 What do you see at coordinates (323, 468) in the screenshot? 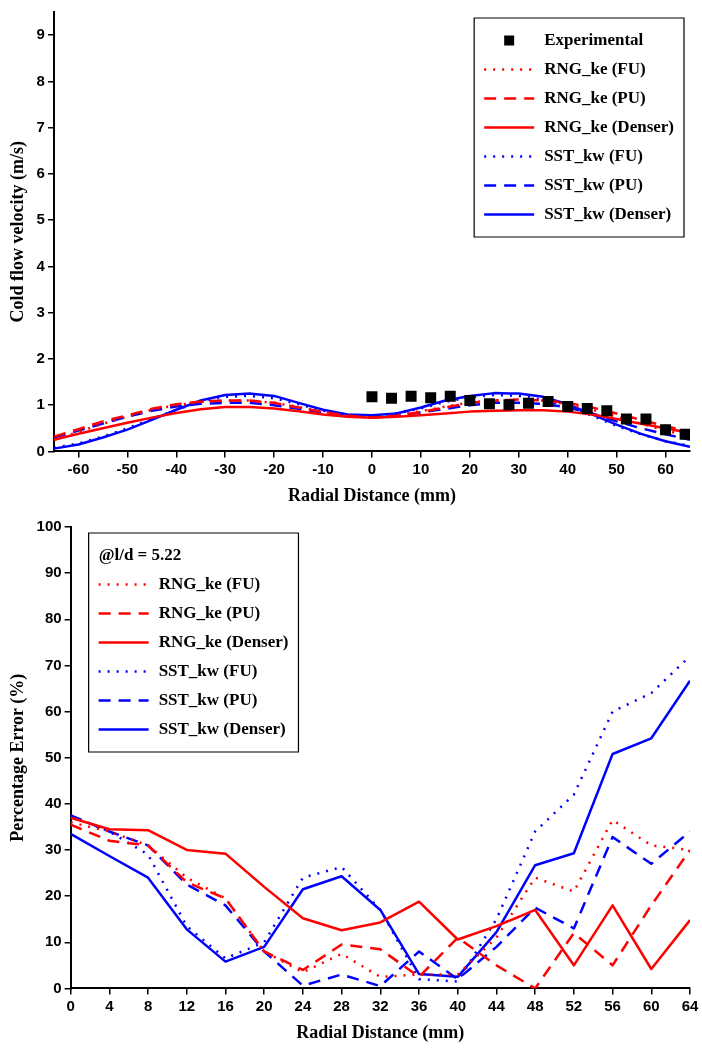
I see `x-tick-label: -10` at bounding box center [323, 468].